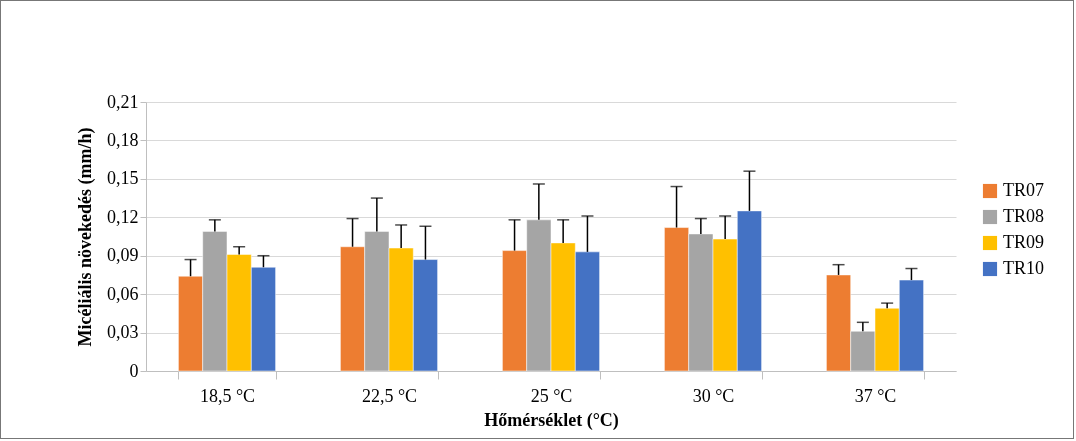 This screenshot has width=1076, height=441. Describe the element at coordinates (85, 237) in the screenshot. I see `y-axis-title: Micéliális növekedés (mm/h)` at that location.